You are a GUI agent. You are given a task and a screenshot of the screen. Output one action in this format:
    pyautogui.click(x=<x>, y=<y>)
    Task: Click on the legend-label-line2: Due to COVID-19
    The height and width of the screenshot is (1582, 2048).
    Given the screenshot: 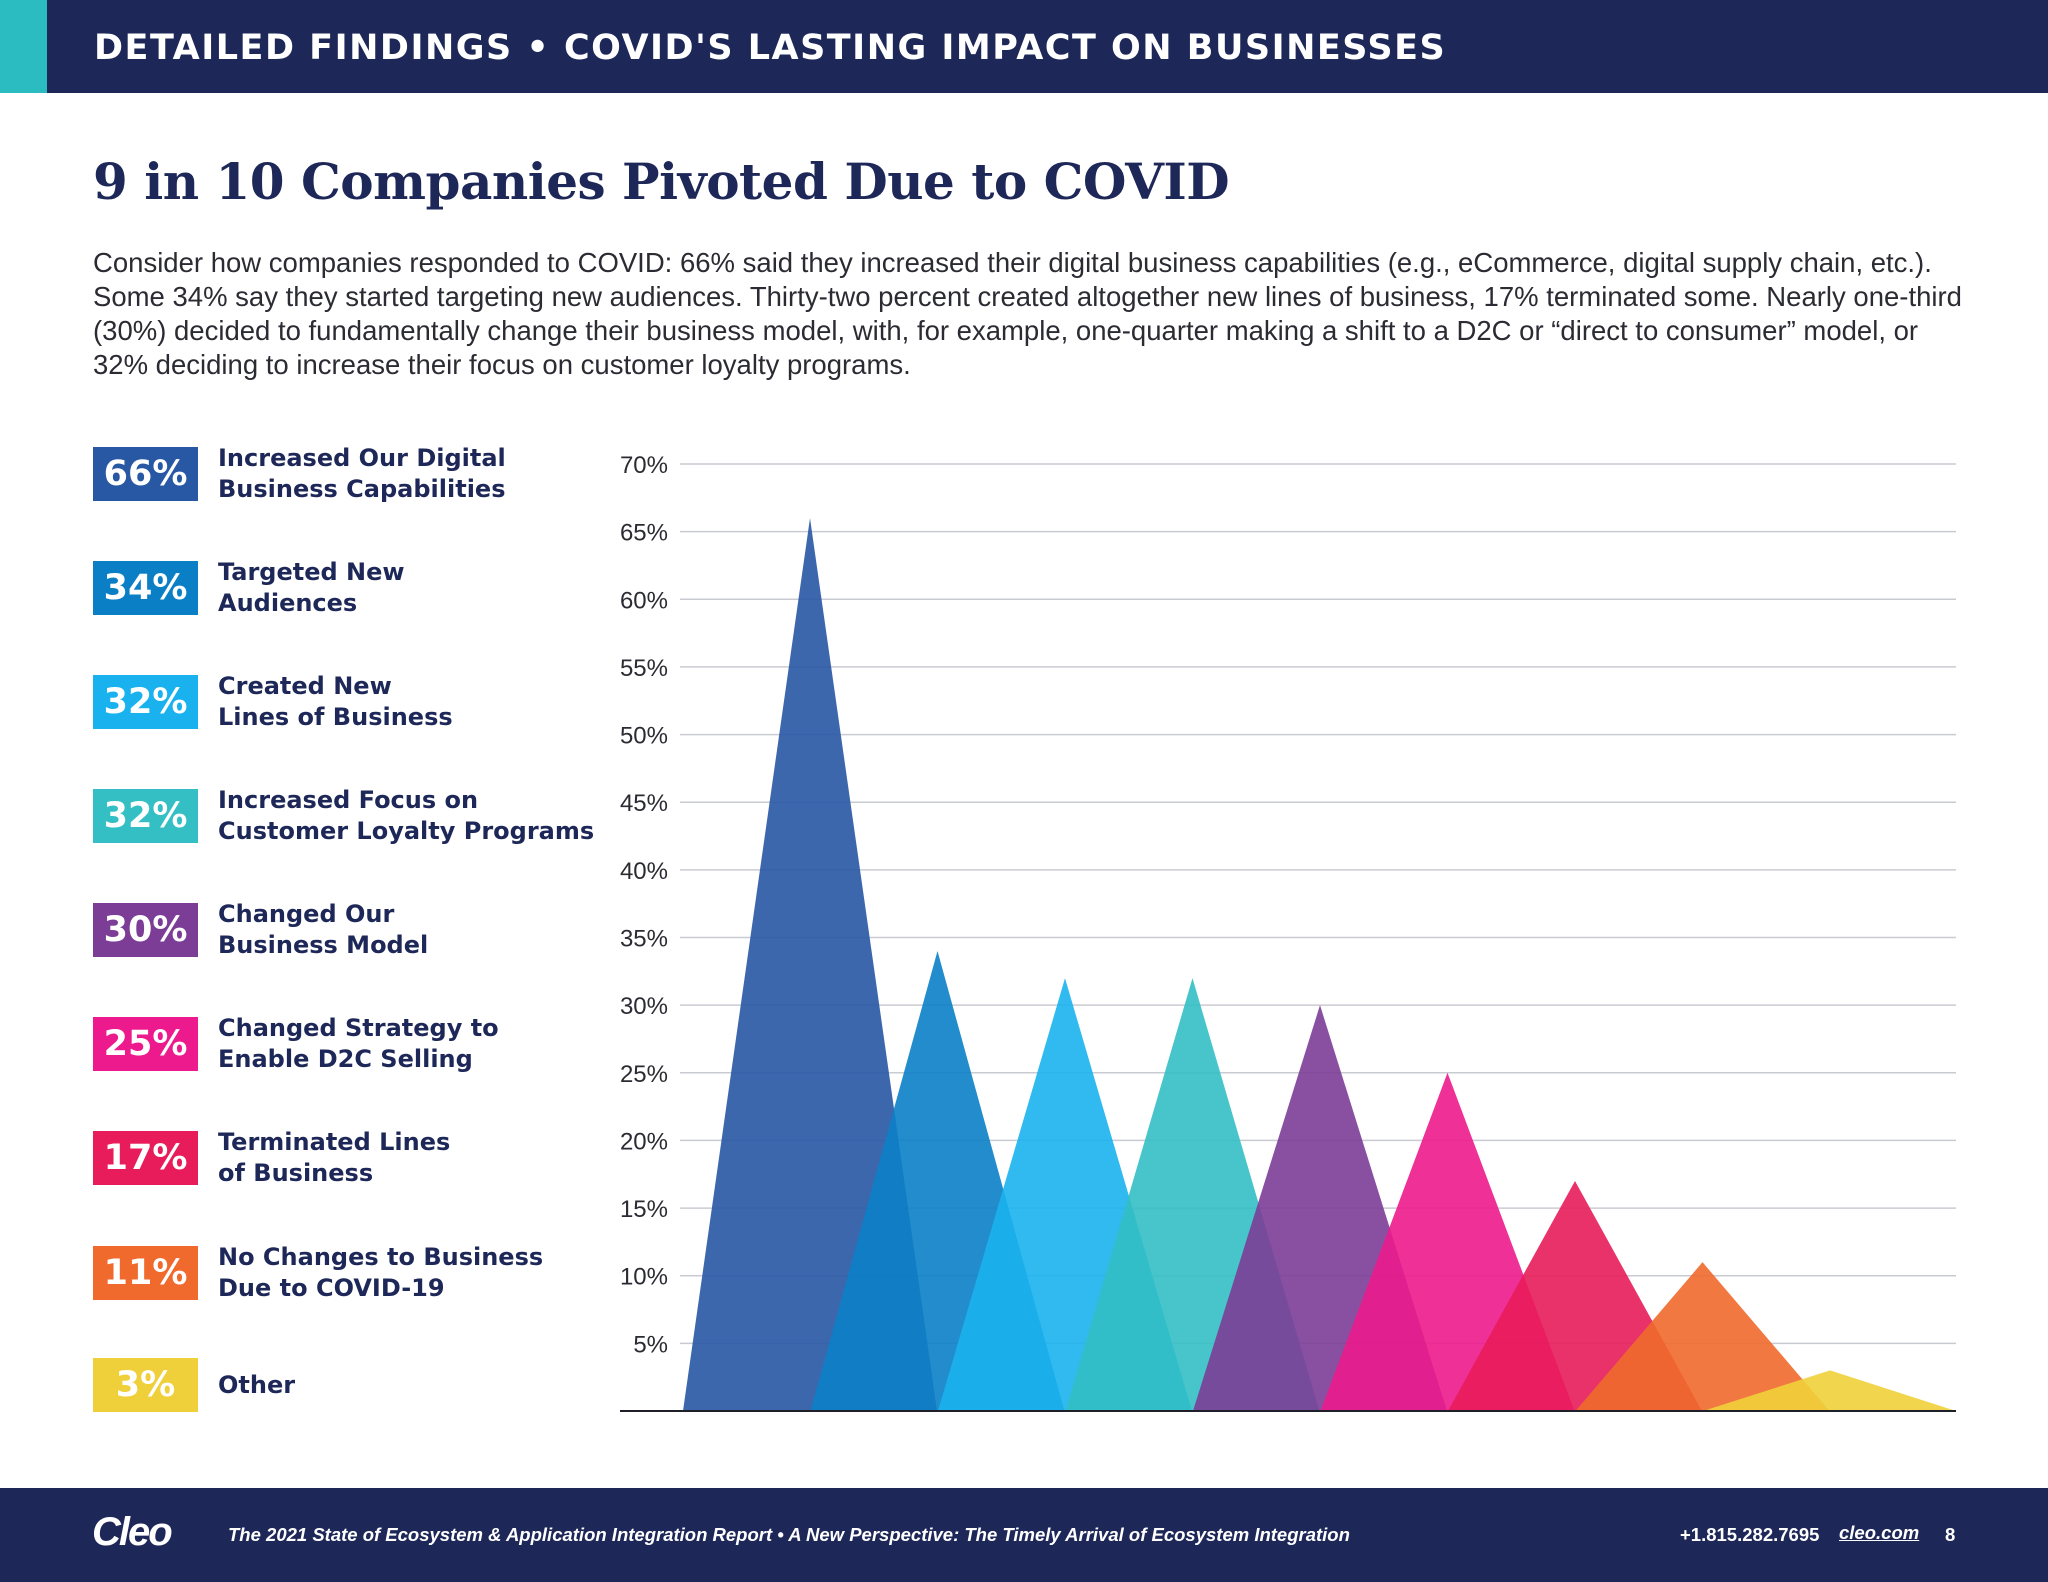 What is the action you would take?
    pyautogui.click(x=331, y=1288)
    